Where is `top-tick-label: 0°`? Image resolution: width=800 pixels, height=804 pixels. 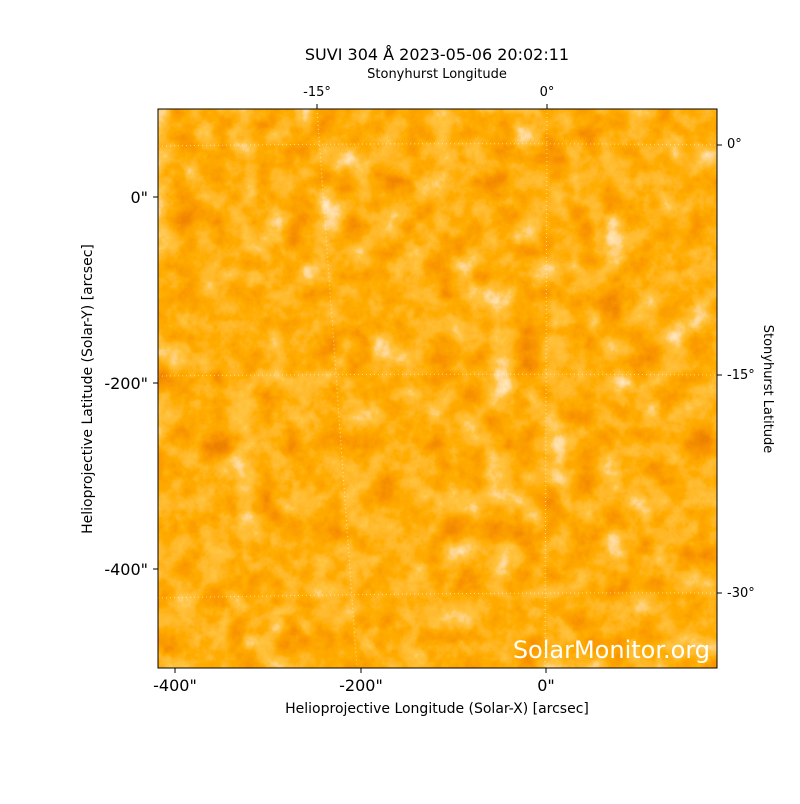 top-tick-label: 0° is located at coordinates (547, 92).